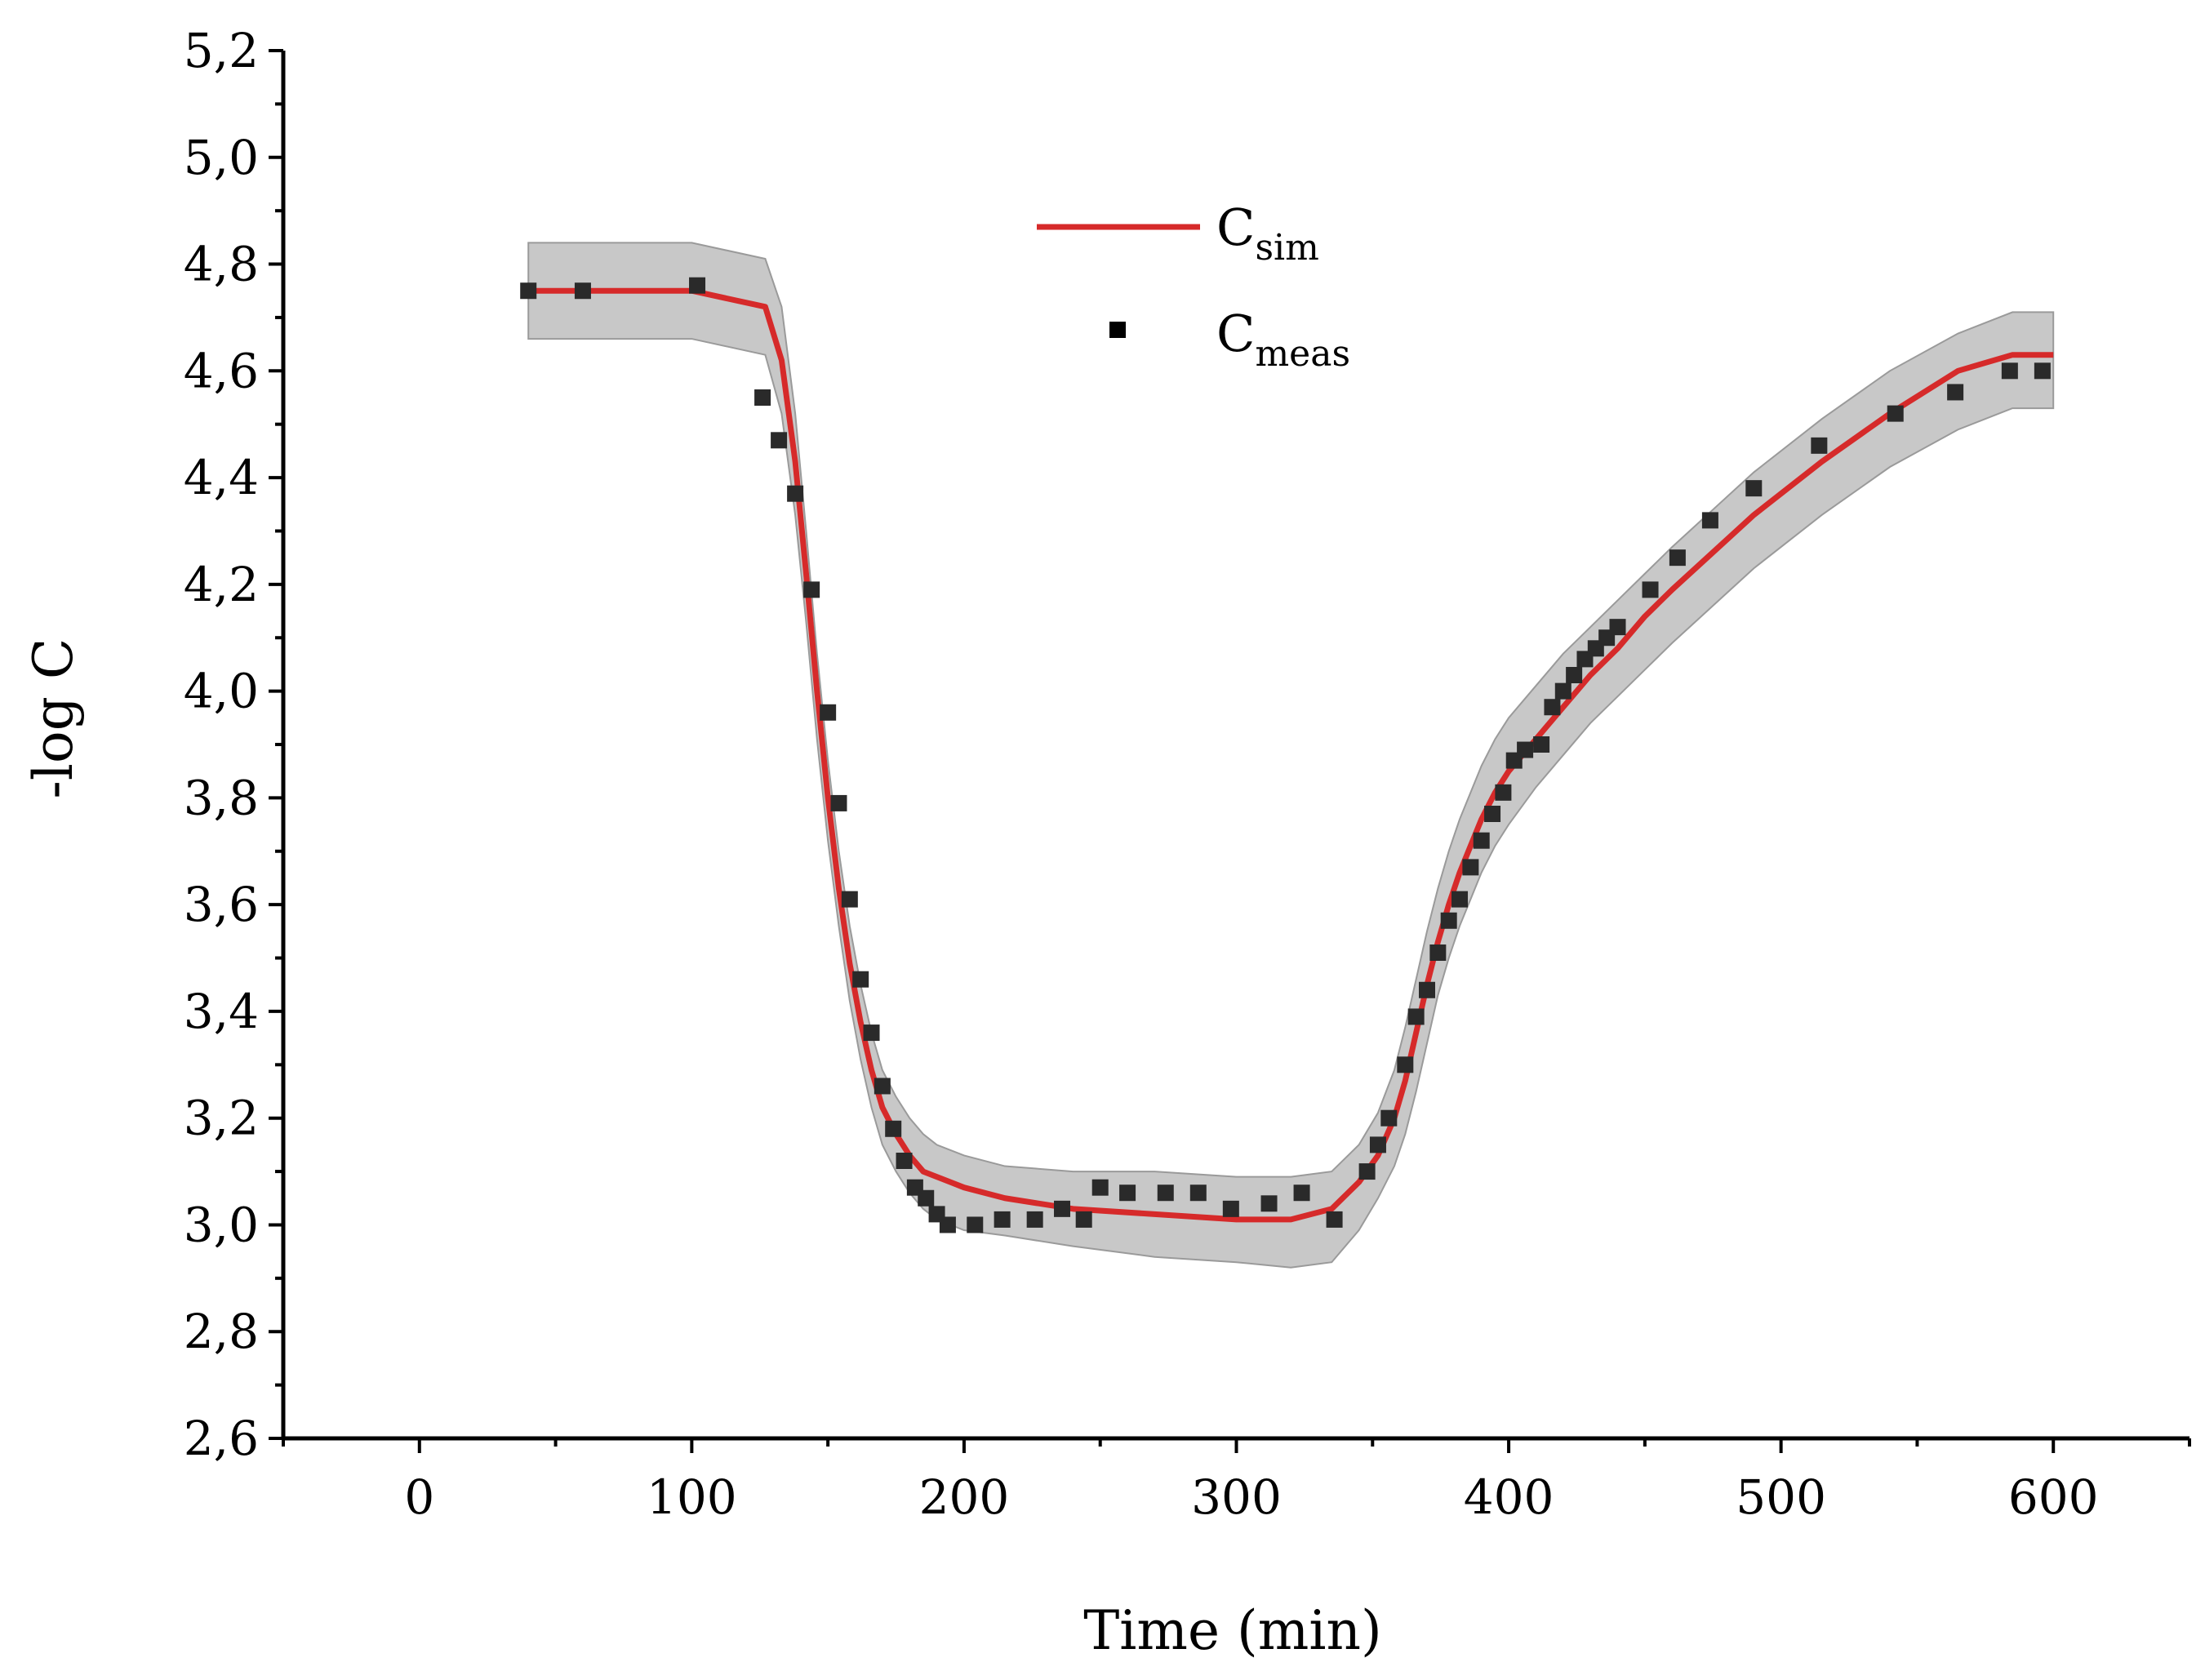 Image resolution: width=2205 pixels, height=1680 pixels. I want to click on y-axis-title: -log C, so click(53, 718).